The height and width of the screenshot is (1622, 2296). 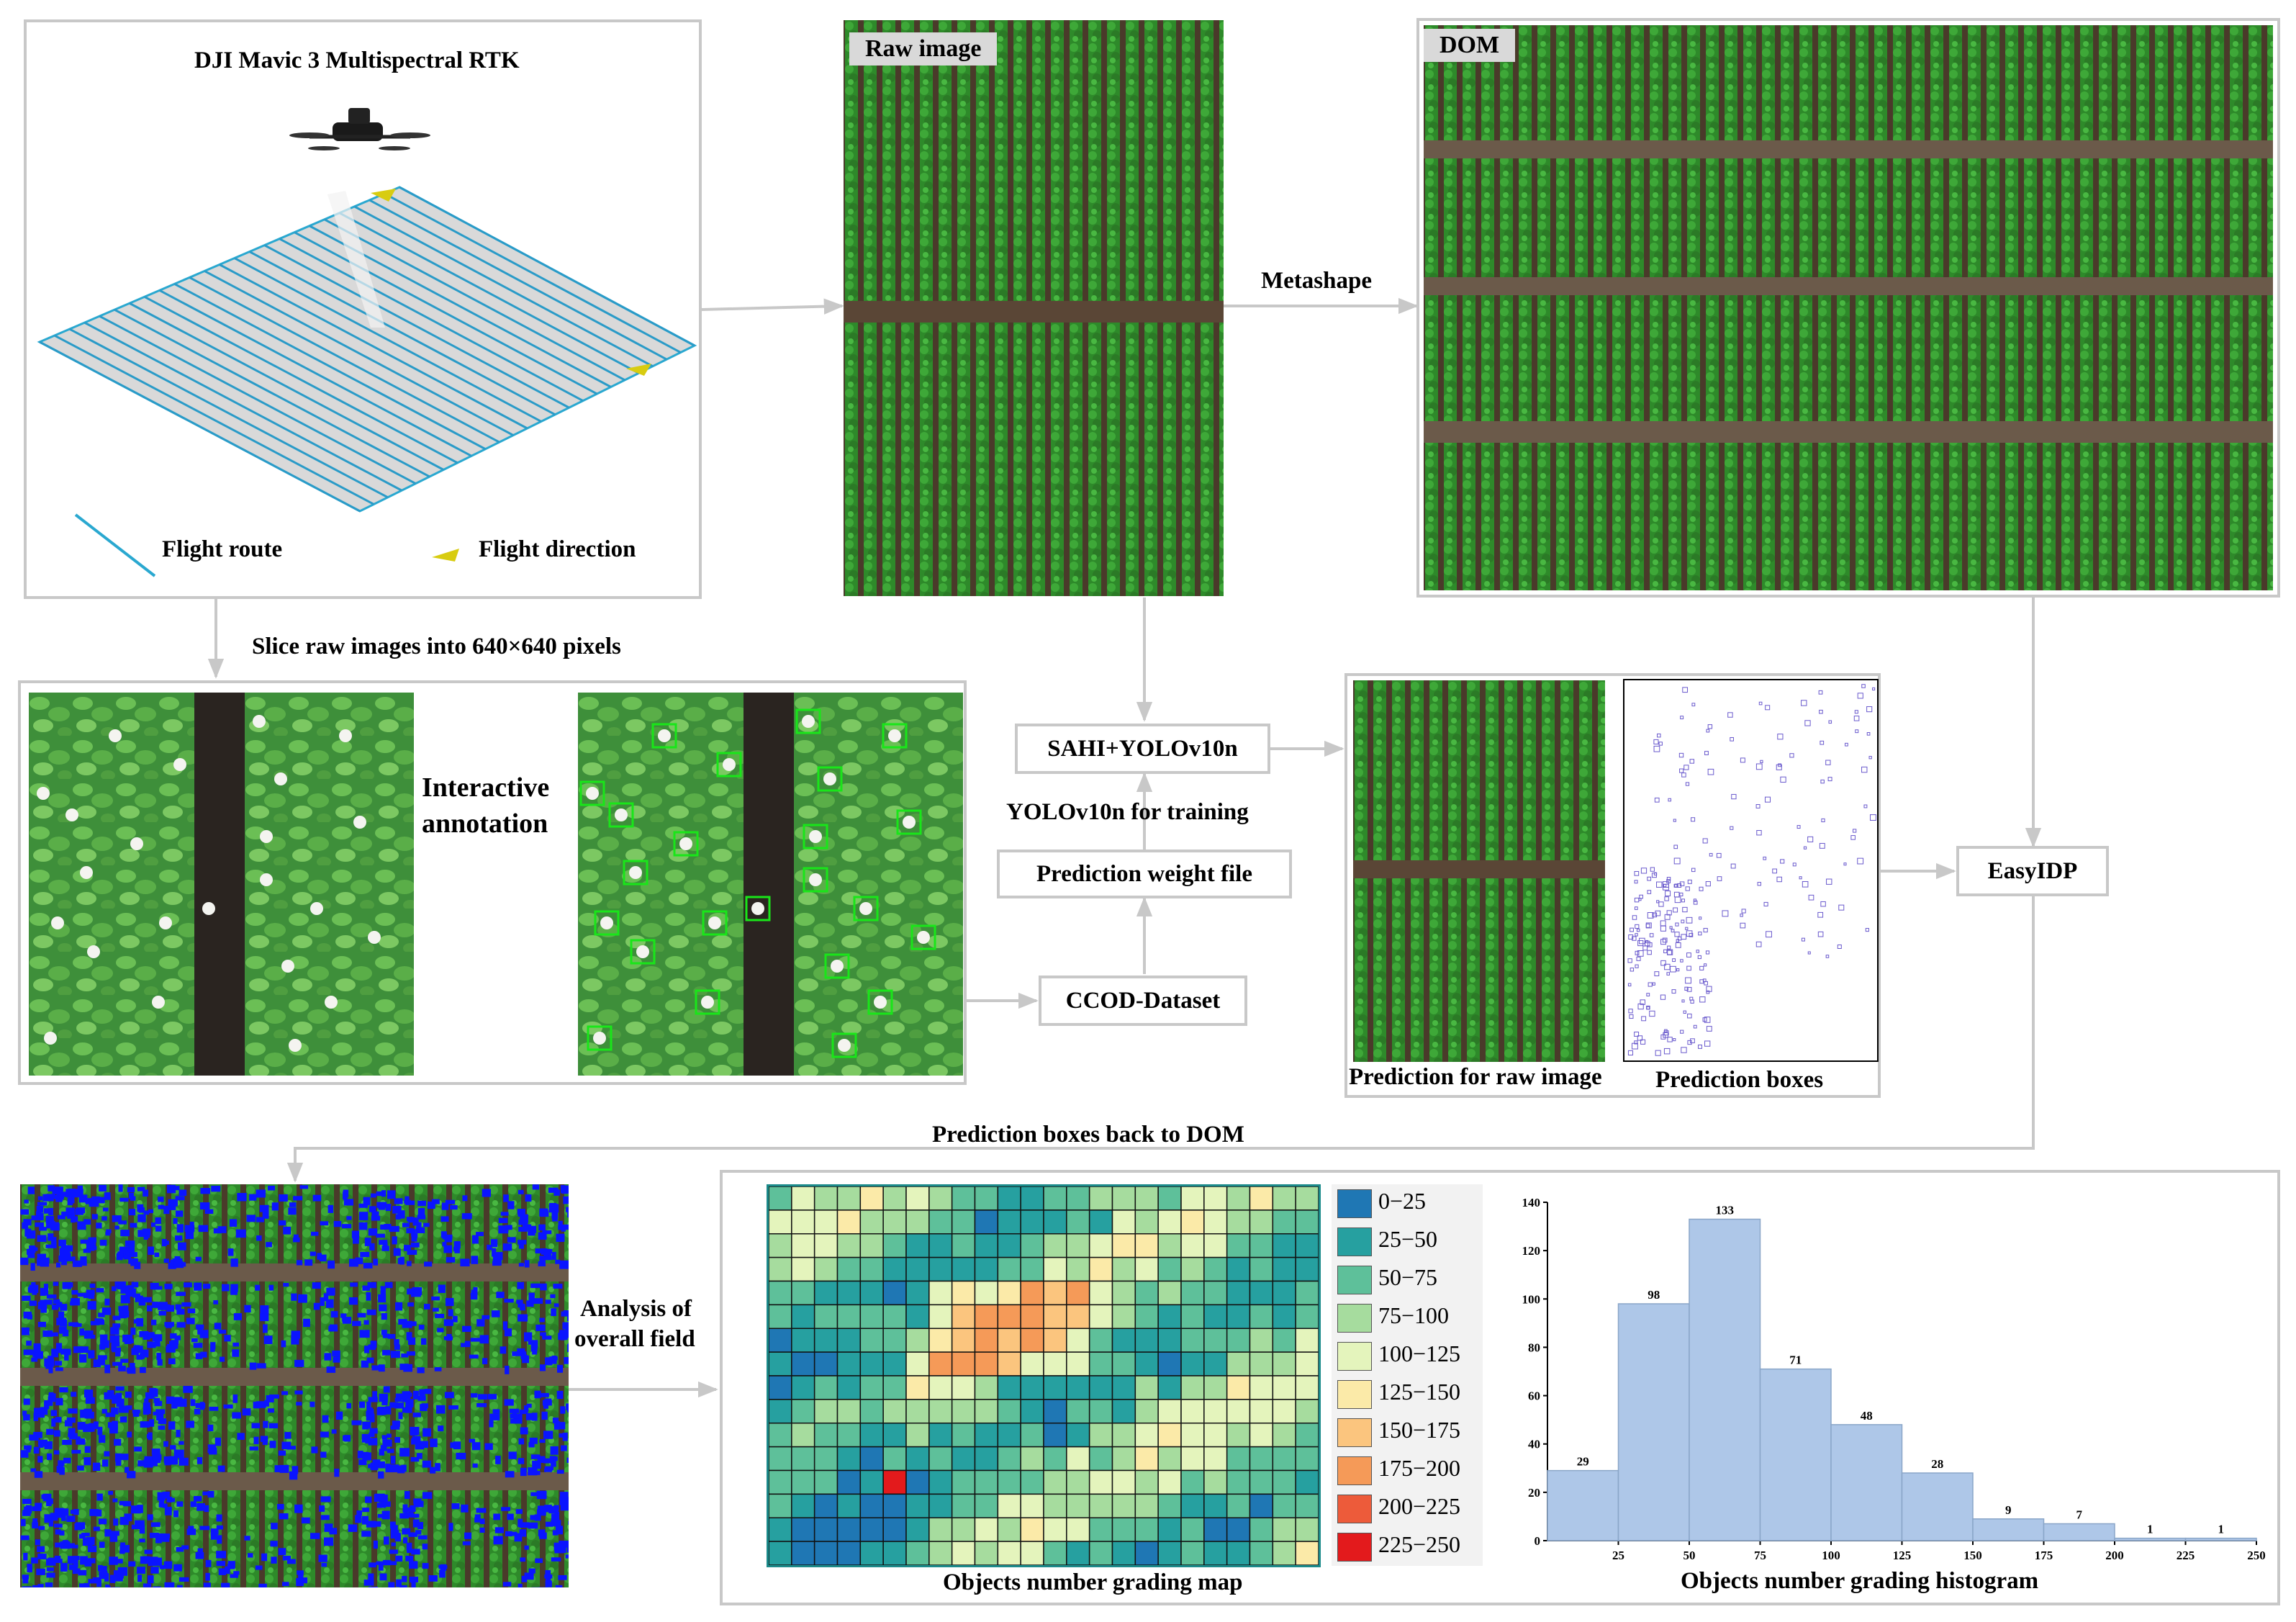 What do you see at coordinates (2032, 871) in the screenshot?
I see `easyidp-box: EasyIDP` at bounding box center [2032, 871].